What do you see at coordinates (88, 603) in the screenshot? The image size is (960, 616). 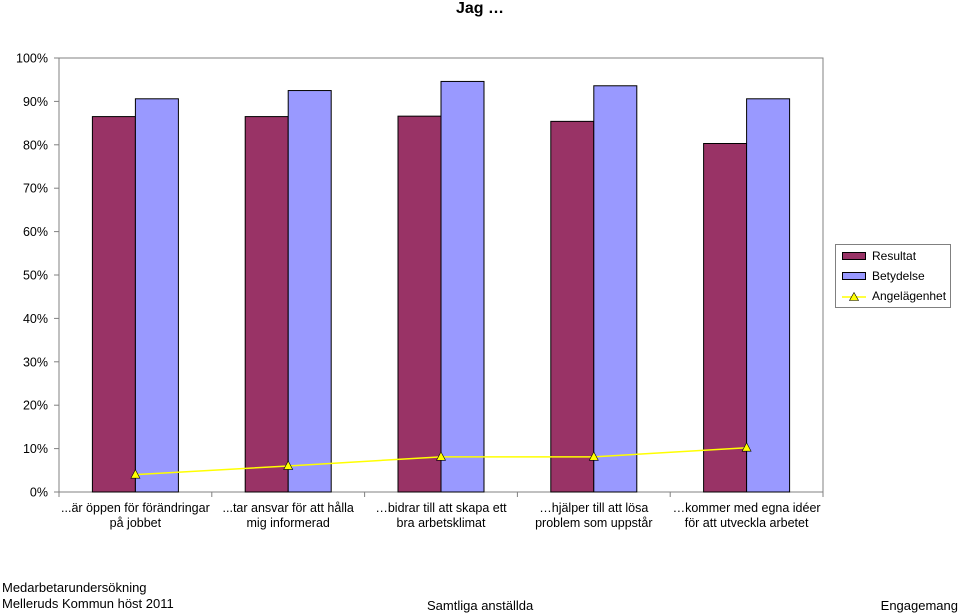 I see `footer-survey-org: Melleruds Kommun höst 2011` at bounding box center [88, 603].